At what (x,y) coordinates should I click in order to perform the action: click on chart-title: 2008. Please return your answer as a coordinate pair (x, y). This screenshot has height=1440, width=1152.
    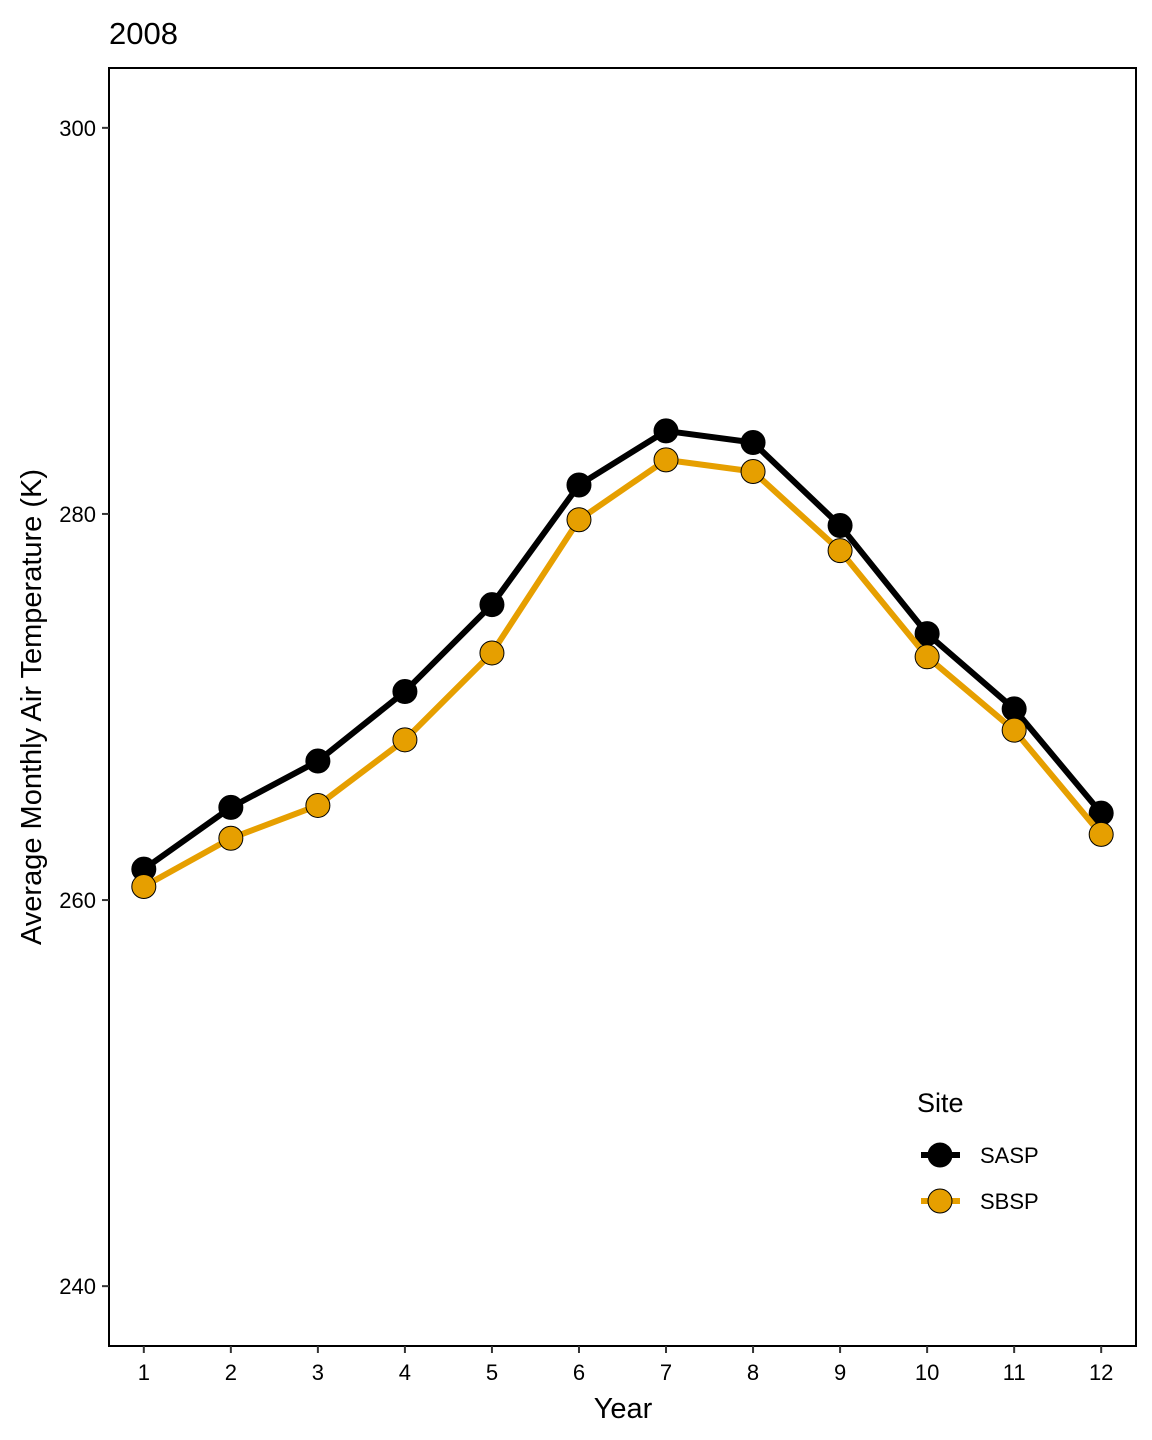
    Looking at the image, I should click on (143, 33).